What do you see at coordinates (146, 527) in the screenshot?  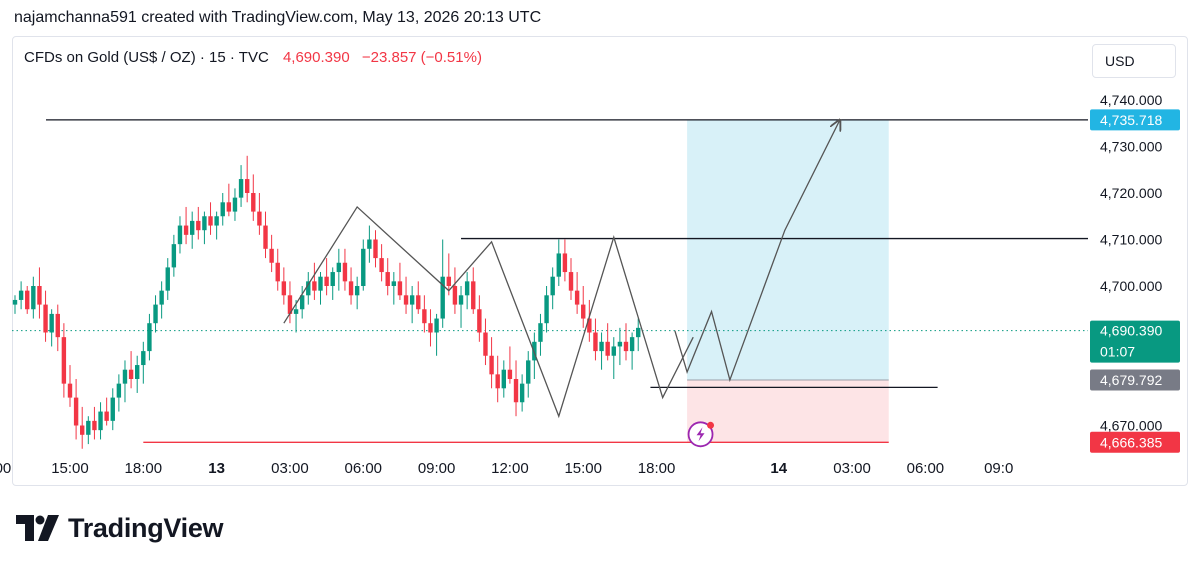 I see `brand-name: TradingView` at bounding box center [146, 527].